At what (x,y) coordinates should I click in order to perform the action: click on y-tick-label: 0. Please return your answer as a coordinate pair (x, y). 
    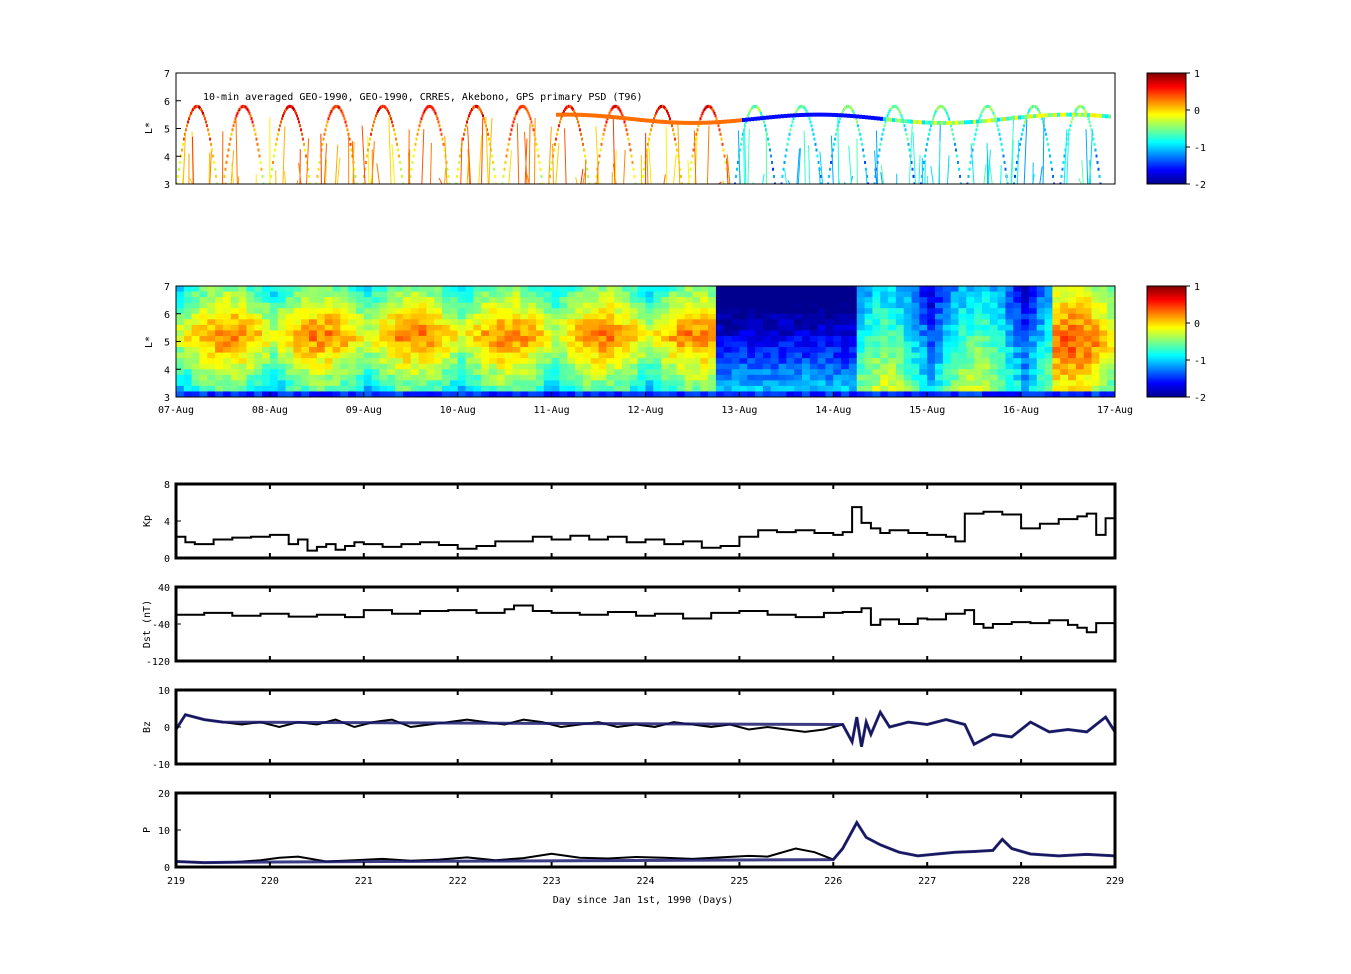
    Looking at the image, I should click on (167, 868).